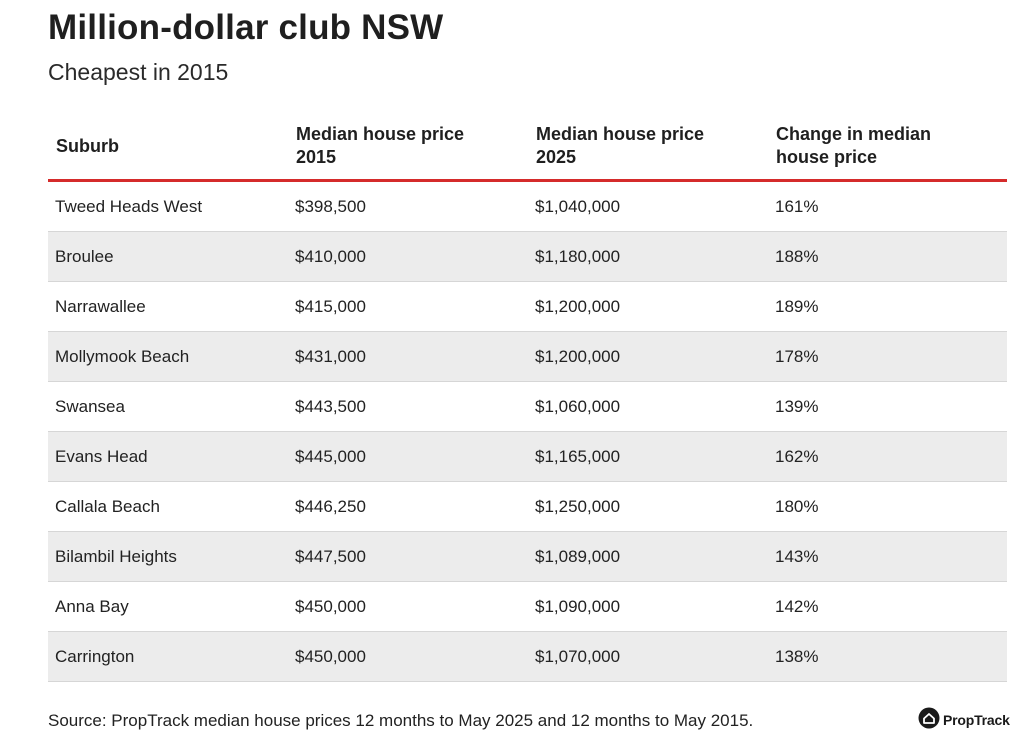  Describe the element at coordinates (887, 556) in the screenshot. I see `cell-change: 143%` at that location.